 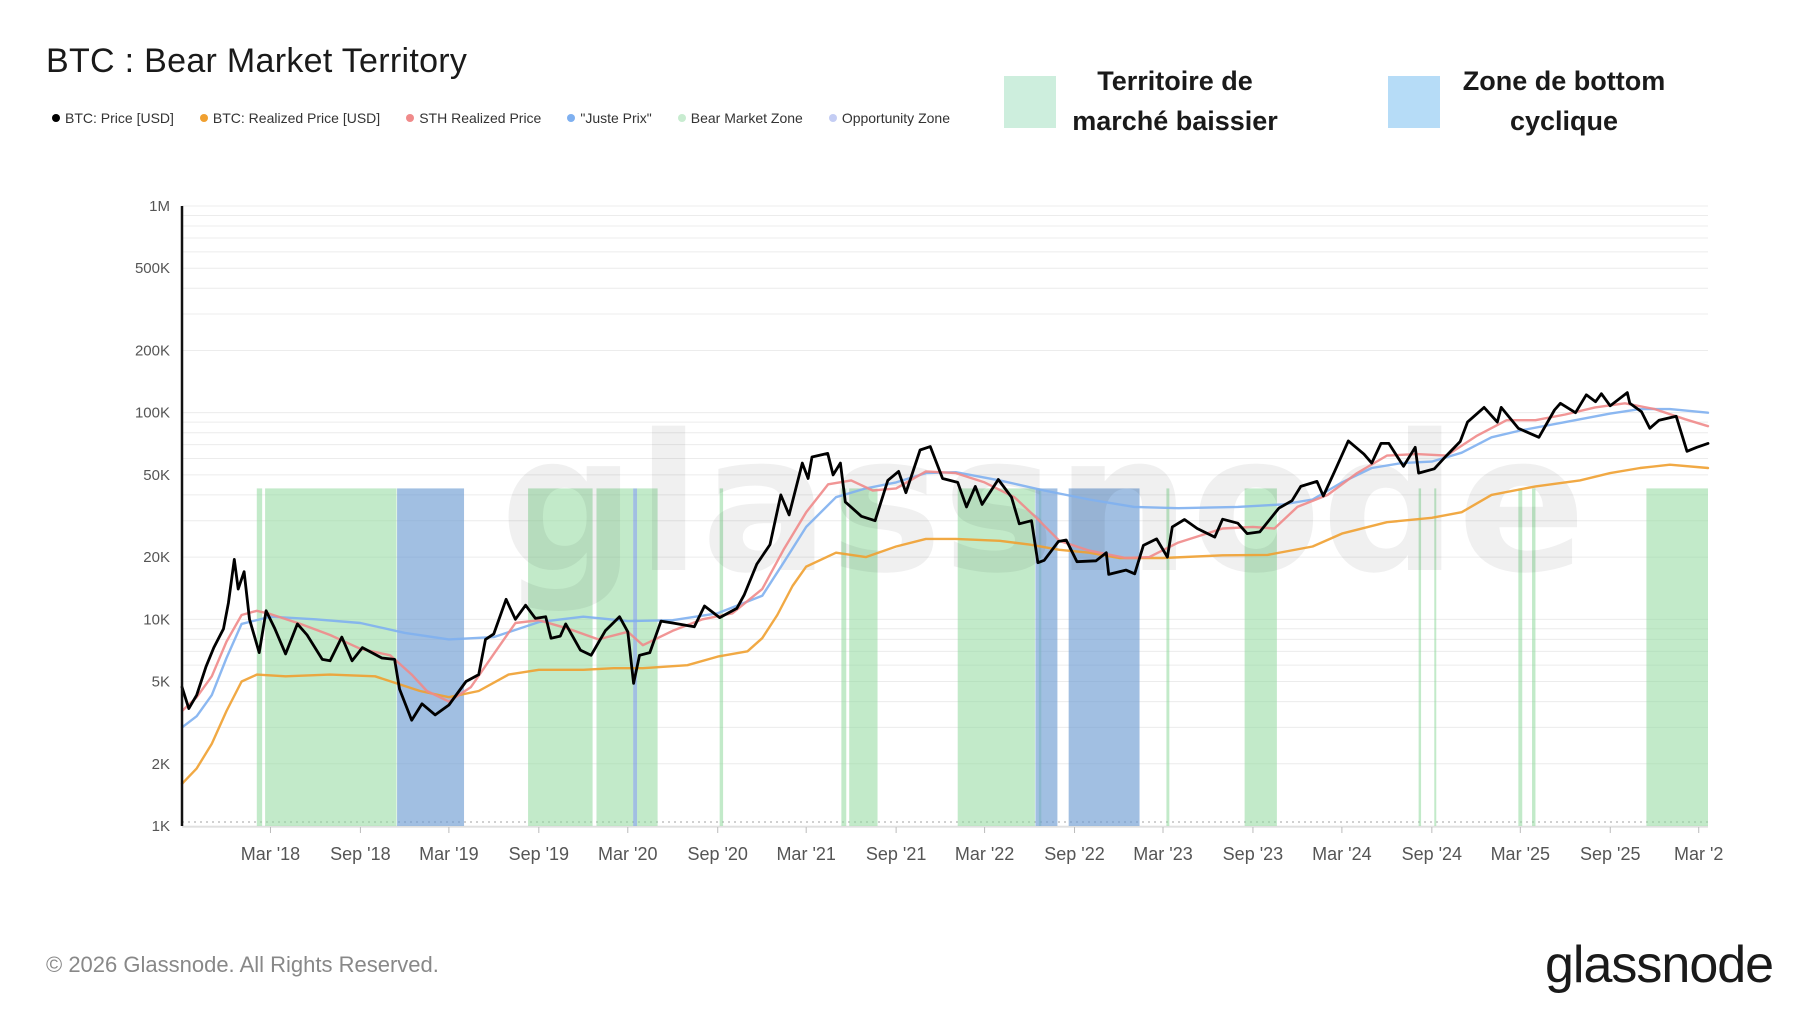 What do you see at coordinates (1610, 854) in the screenshot?
I see `x-tick-label: Sep '25` at bounding box center [1610, 854].